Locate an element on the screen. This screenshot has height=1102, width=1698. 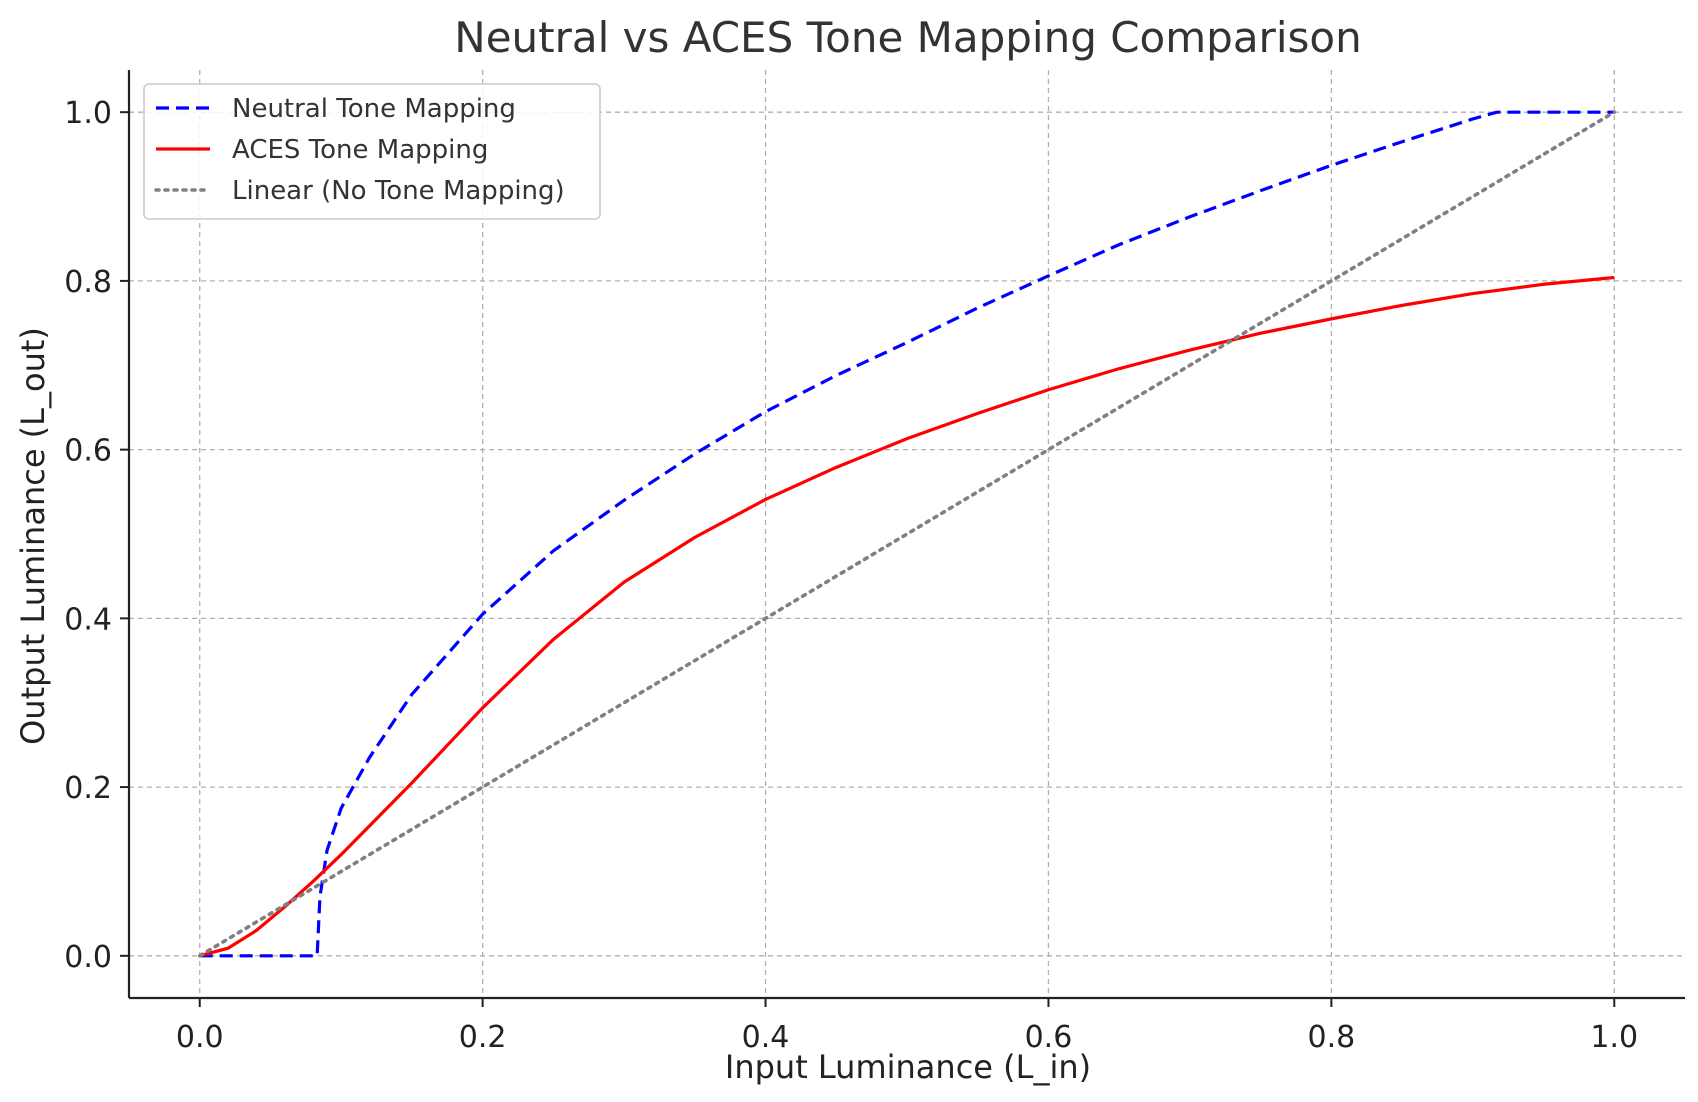
legend-label: Linear (No Tone Mapping) is located at coordinates (398, 191).